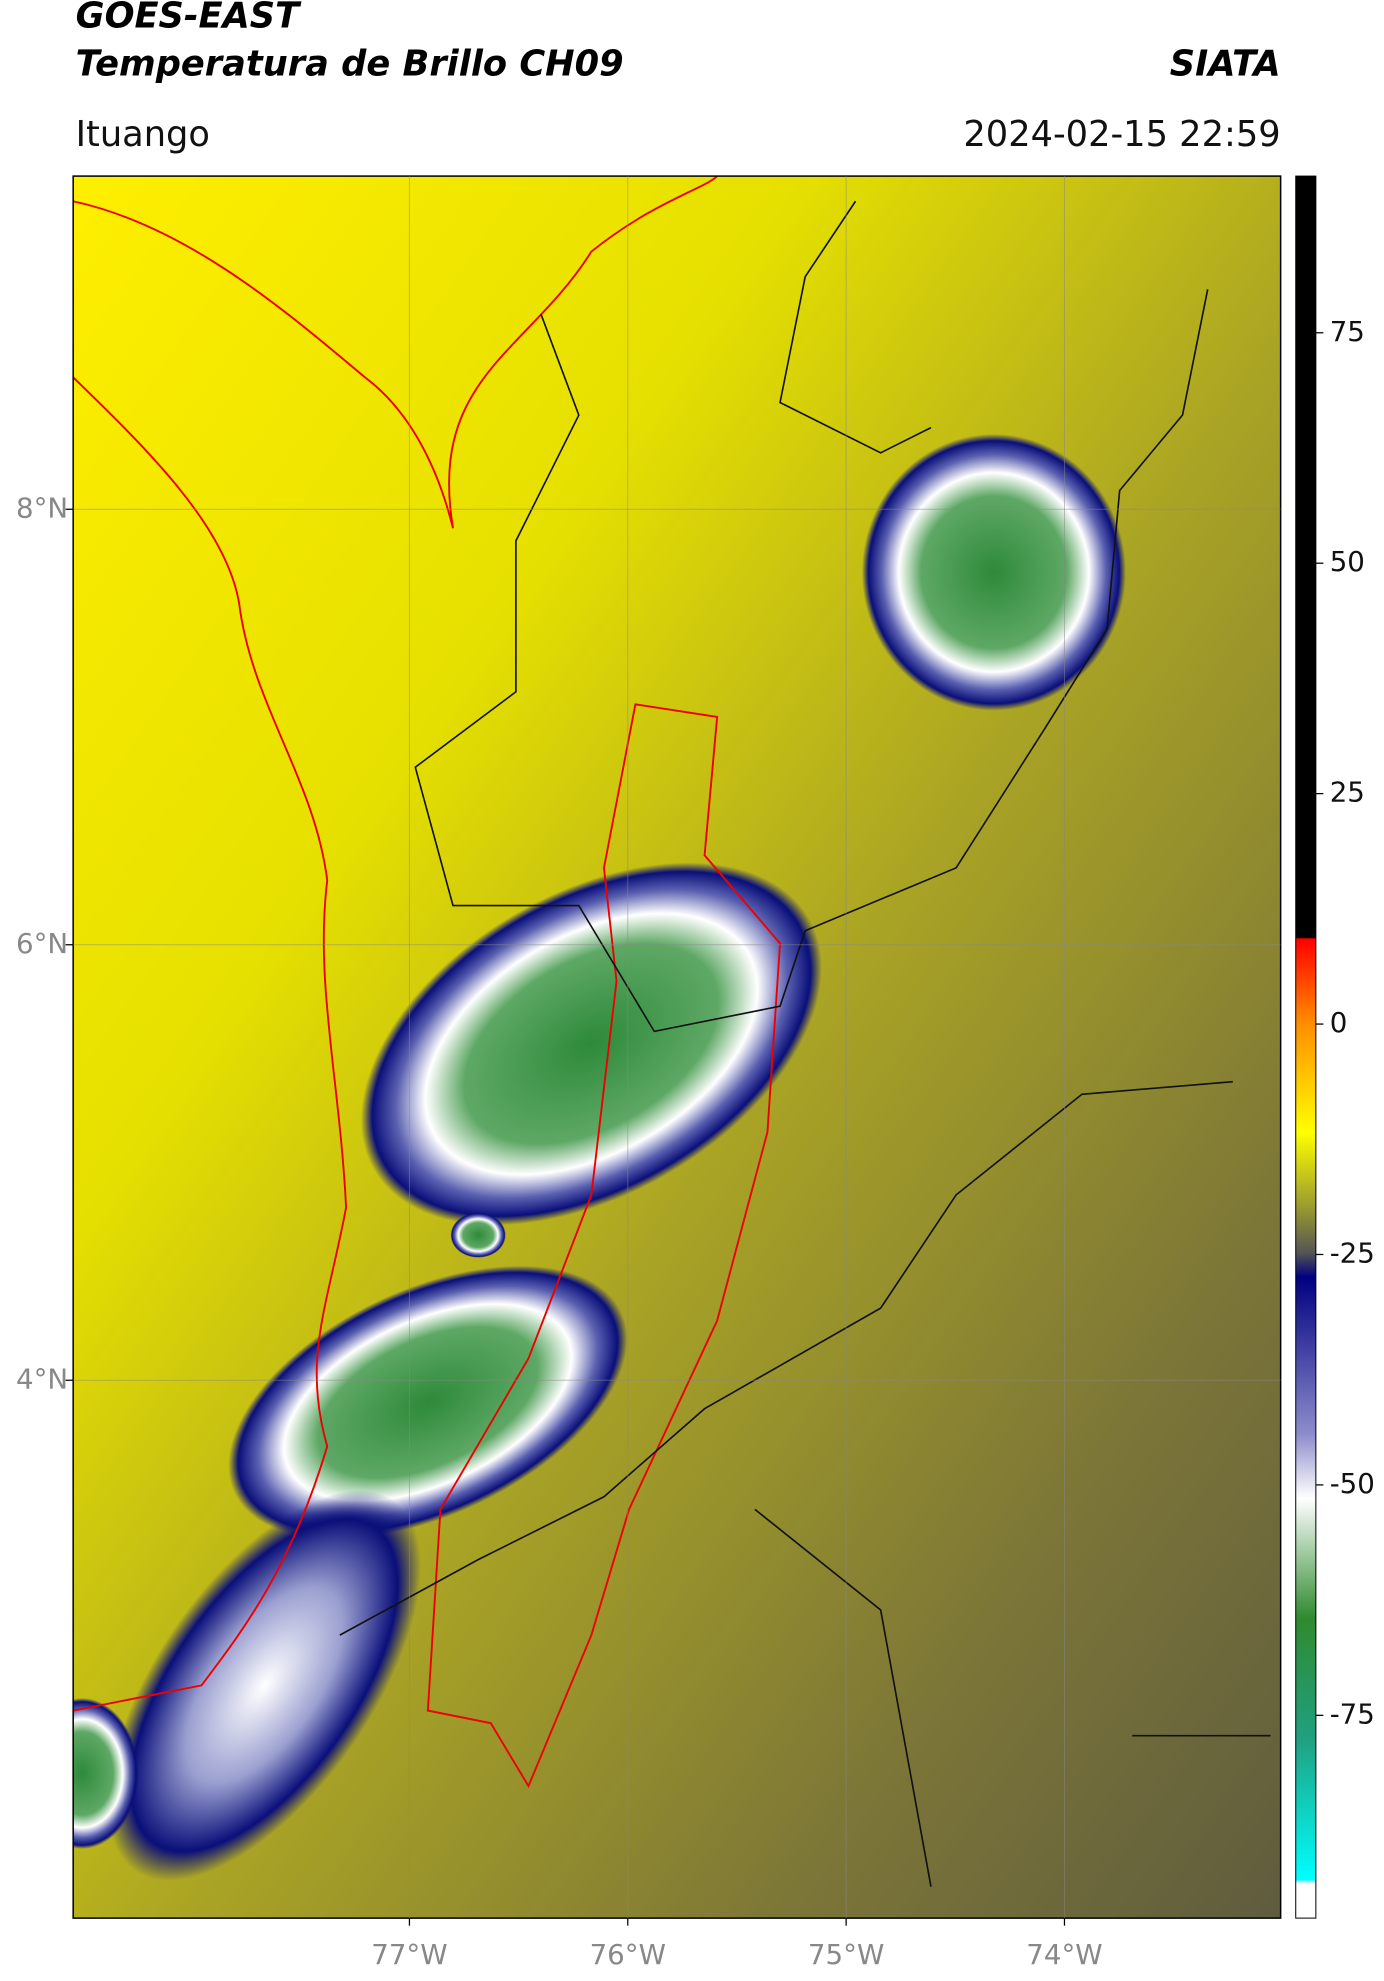  I want to click on x-tick-label: 74°W, so click(1064, 1954).